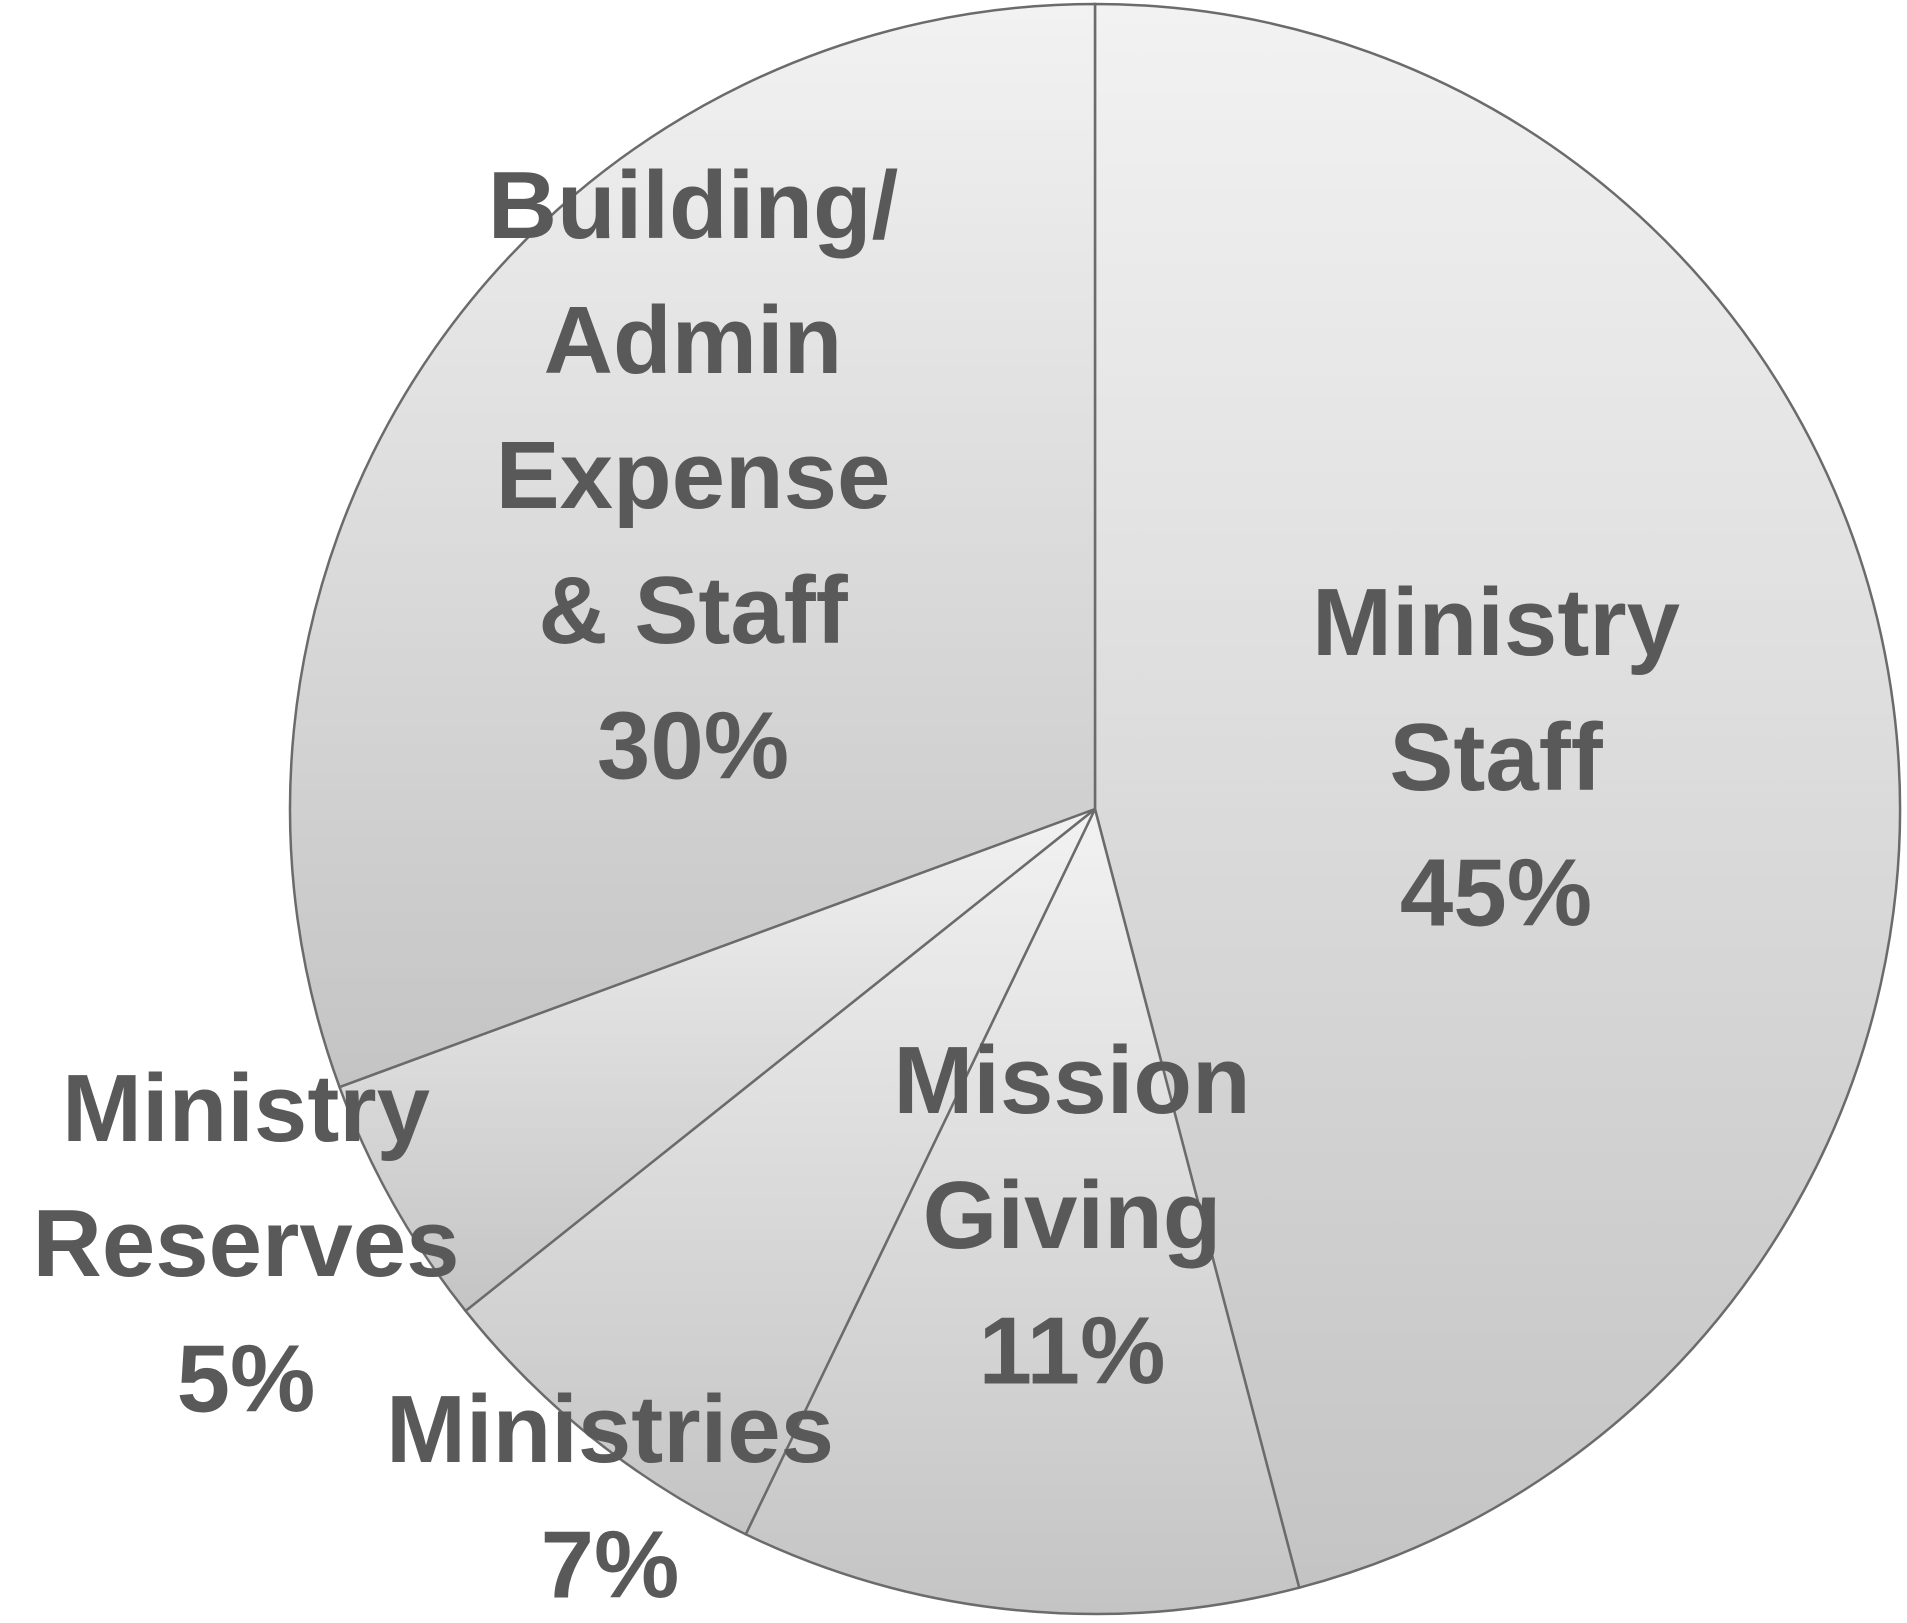 Image resolution: width=1907 pixels, height=1623 pixels. What do you see at coordinates (610, 1564) in the screenshot?
I see `slice-value-label: 7%` at bounding box center [610, 1564].